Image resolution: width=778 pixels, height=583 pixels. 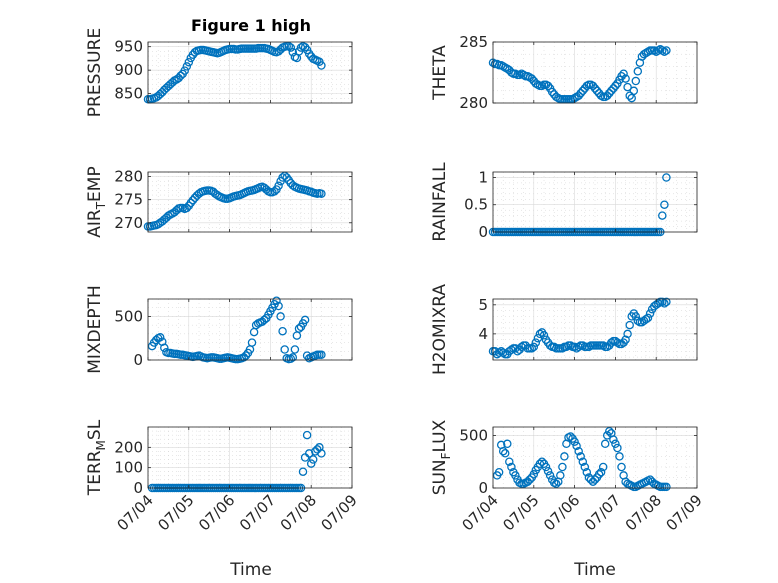 What do you see at coordinates (473, 103) in the screenshot?
I see `y-tick-label: 280` at bounding box center [473, 103].